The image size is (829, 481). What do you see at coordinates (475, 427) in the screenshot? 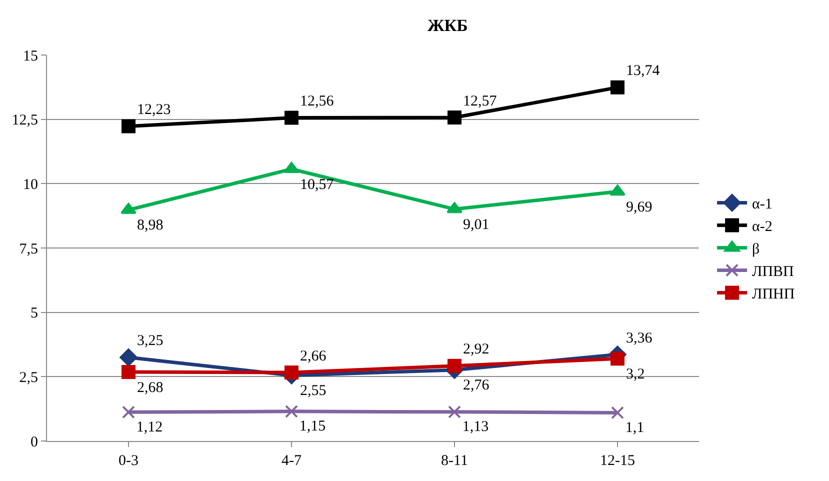
I see `data-label: 1,13` at bounding box center [475, 427].